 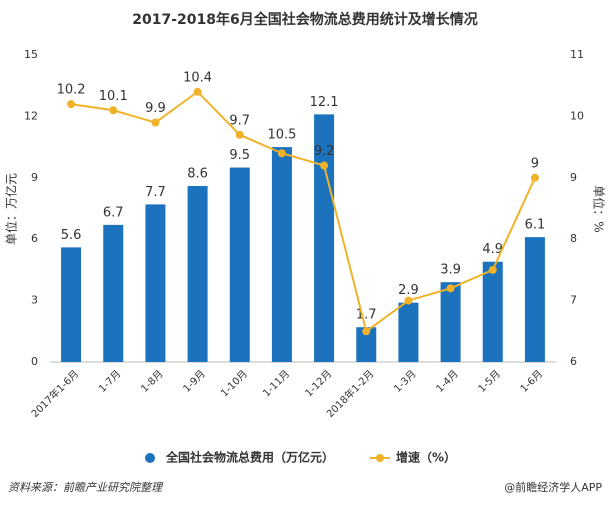 What do you see at coordinates (34, 300) in the screenshot?
I see `y-tick-label: 3` at bounding box center [34, 300].